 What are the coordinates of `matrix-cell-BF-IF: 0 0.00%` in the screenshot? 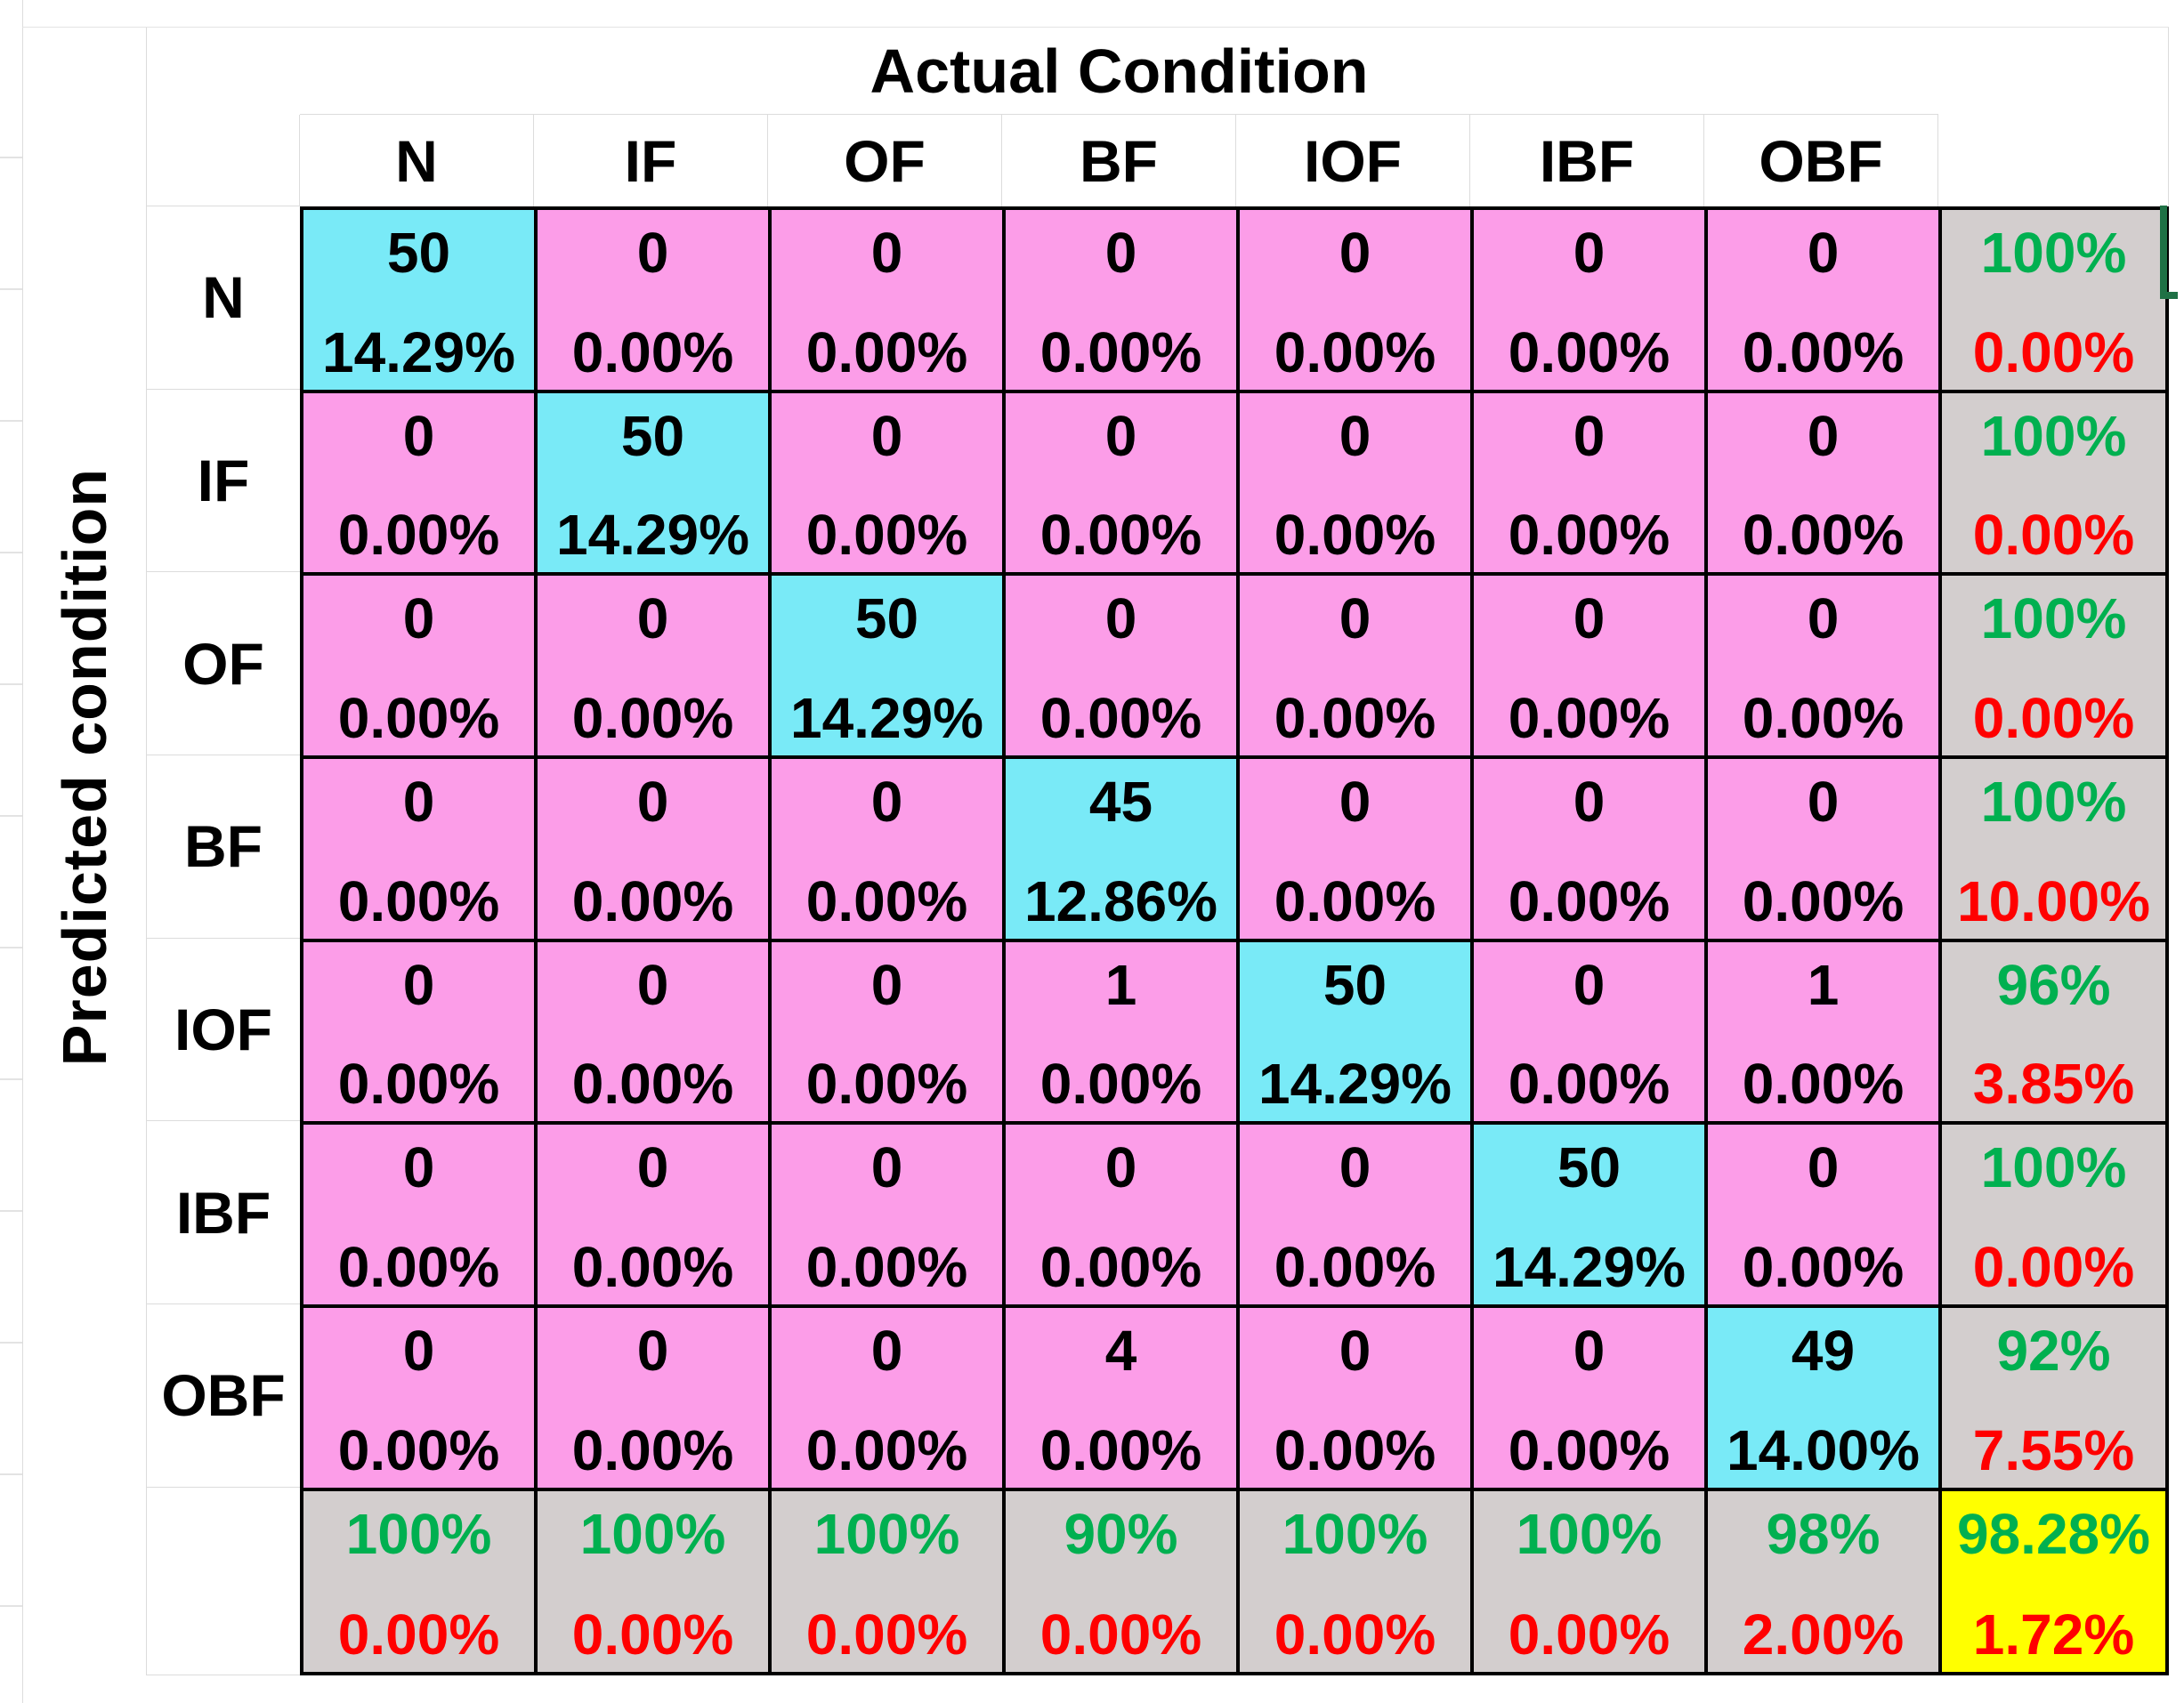 It's located at (651, 847).